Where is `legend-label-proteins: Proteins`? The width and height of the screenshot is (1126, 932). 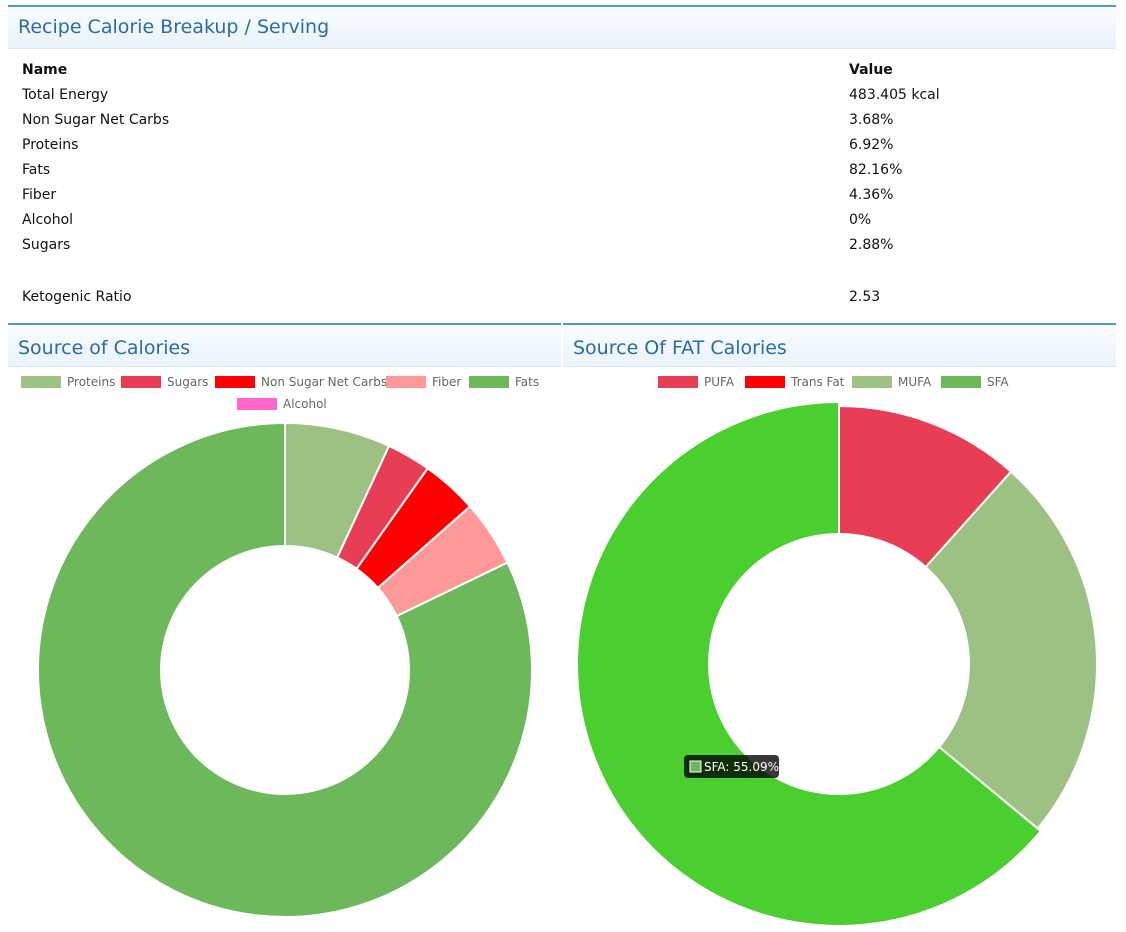 legend-label-proteins: Proteins is located at coordinates (91, 382).